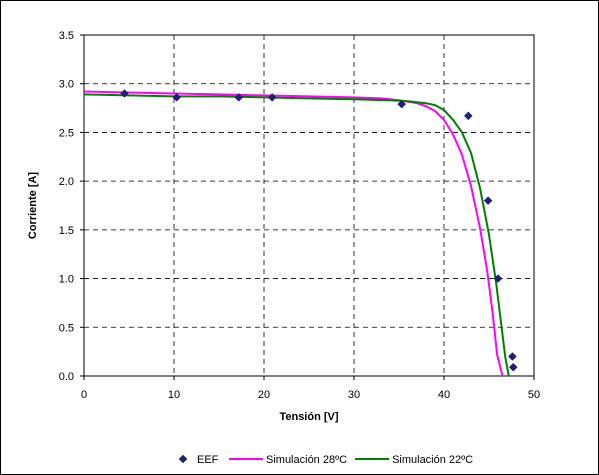 This screenshot has width=599, height=475. Describe the element at coordinates (66, 182) in the screenshot. I see `y-tick-label: 2.0` at that location.